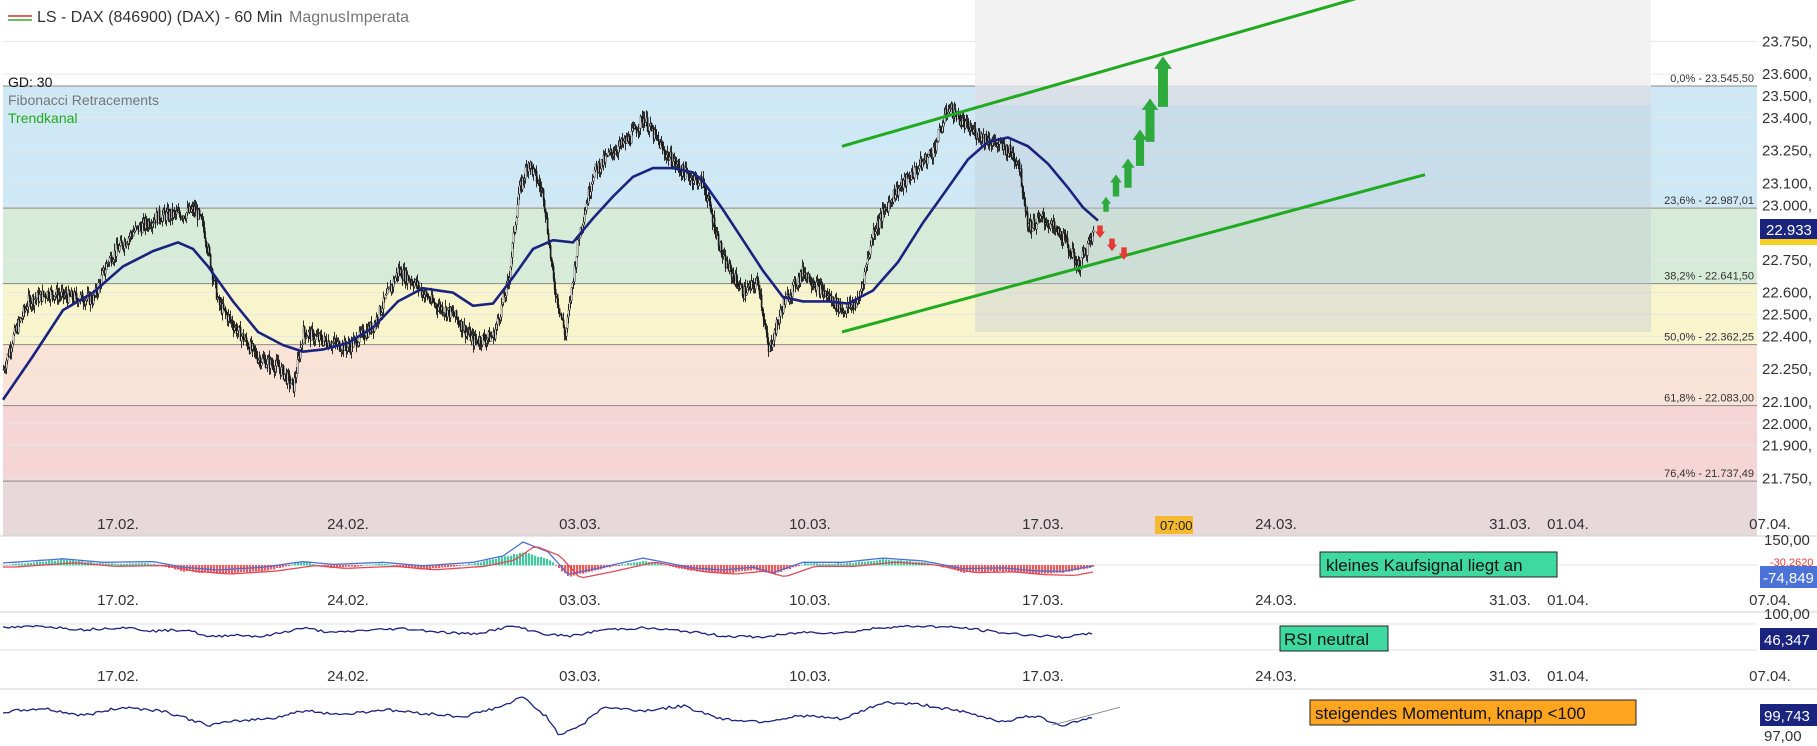 This screenshot has width=1817, height=746. Describe the element at coordinates (1133, 253) in the screenshot. I see `trend-channel-lower-line` at that location.